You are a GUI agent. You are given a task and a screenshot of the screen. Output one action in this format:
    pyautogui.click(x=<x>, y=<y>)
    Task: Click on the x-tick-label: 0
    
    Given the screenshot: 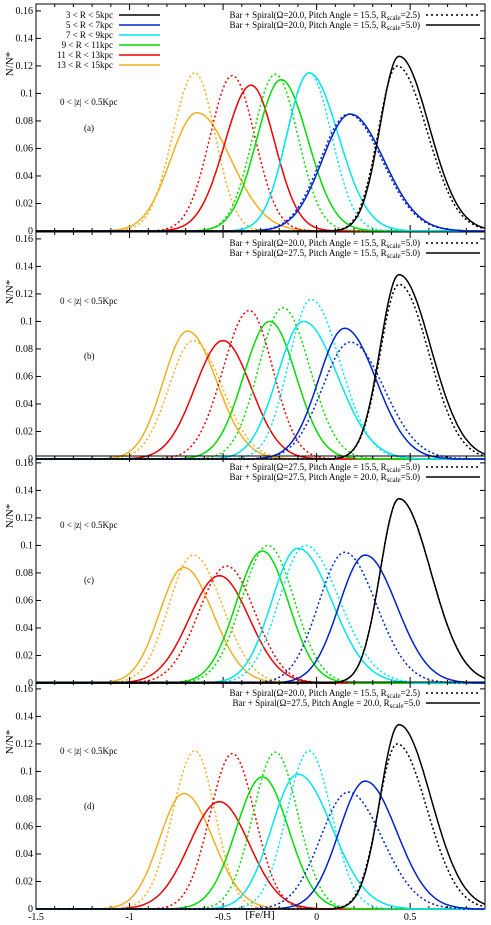 What is the action you would take?
    pyautogui.click(x=316, y=917)
    